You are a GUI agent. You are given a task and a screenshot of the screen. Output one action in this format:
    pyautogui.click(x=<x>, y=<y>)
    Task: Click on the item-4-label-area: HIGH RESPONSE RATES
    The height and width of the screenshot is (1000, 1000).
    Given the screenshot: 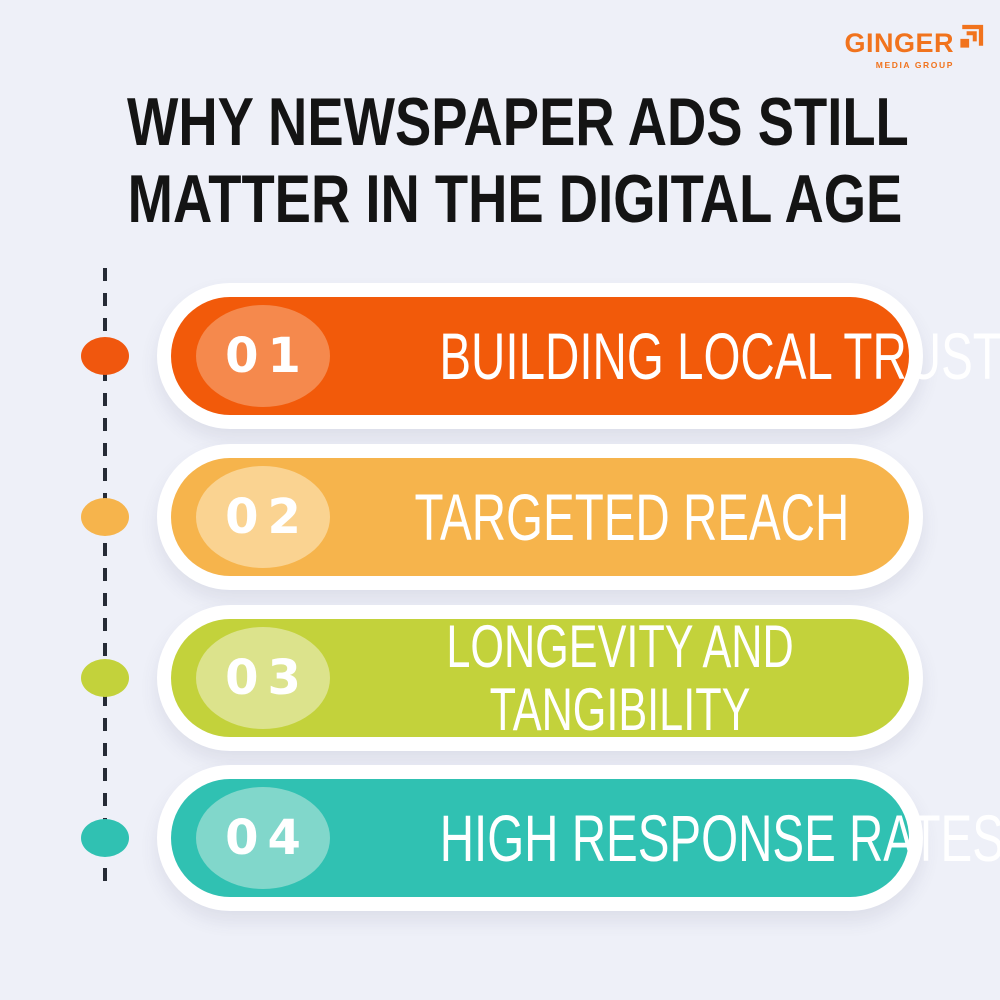 What is the action you would take?
    pyautogui.click(x=665, y=838)
    